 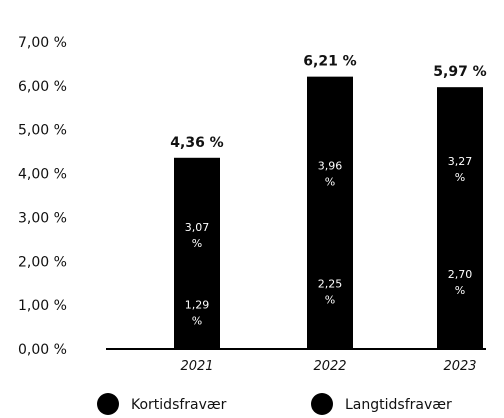 I want to click on segment-label: 3,27%, so click(x=460, y=169).